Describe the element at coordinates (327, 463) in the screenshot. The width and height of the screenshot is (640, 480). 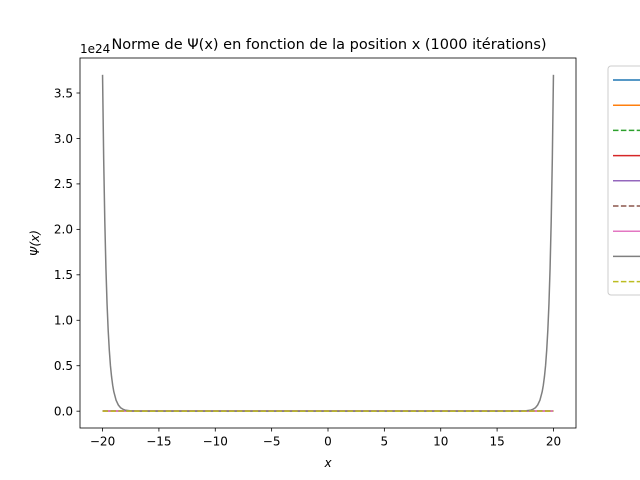
I see `x-axis-label: x` at that location.